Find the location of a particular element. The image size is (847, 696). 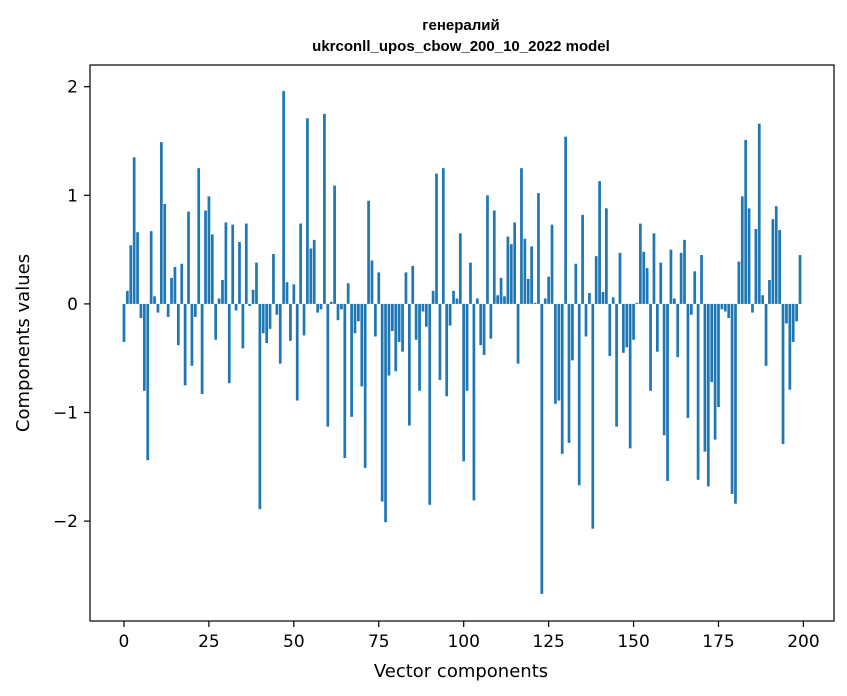

x-tick-label: 50 is located at coordinates (294, 642).